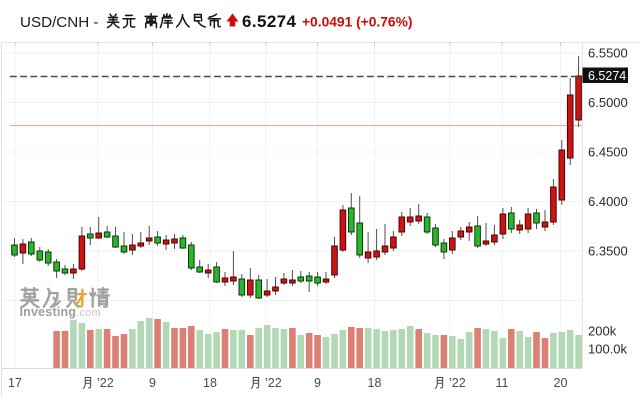 This screenshot has height=406, width=640. I want to click on svg-text: 6.3500, so click(608, 250).